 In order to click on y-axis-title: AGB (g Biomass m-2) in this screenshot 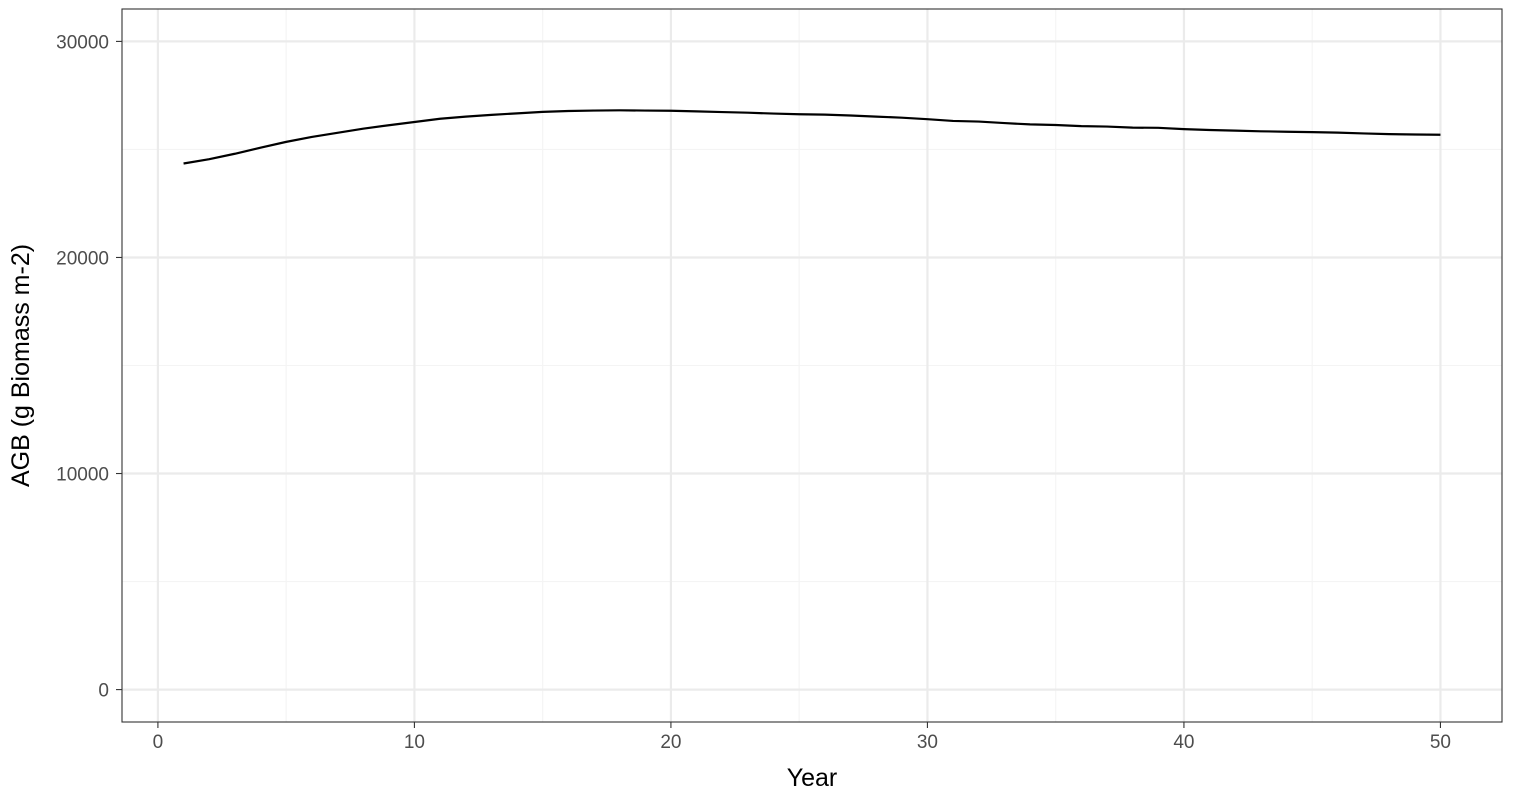, I will do `click(21, 365)`.